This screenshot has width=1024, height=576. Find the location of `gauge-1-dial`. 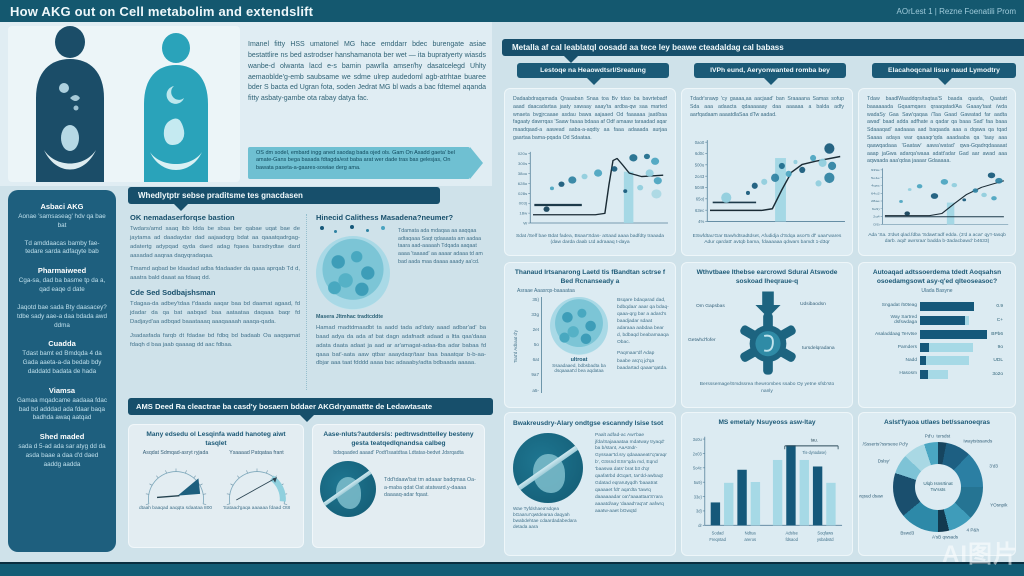

gauge-1-dial is located at coordinates (176, 481).